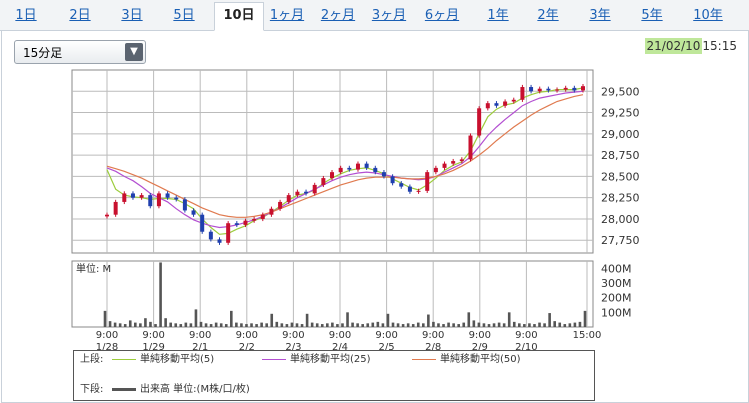 This screenshot has height=403, width=749. I want to click on tab-period-9: 1年, so click(498, 15).